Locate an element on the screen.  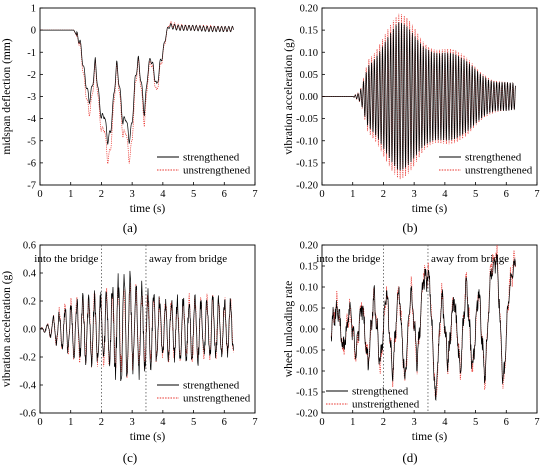
panel-label: (d) is located at coordinates (409, 457).